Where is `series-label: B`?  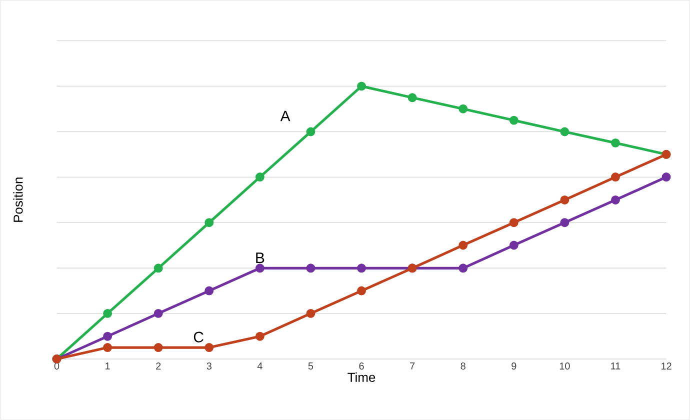 series-label: B is located at coordinates (260, 258).